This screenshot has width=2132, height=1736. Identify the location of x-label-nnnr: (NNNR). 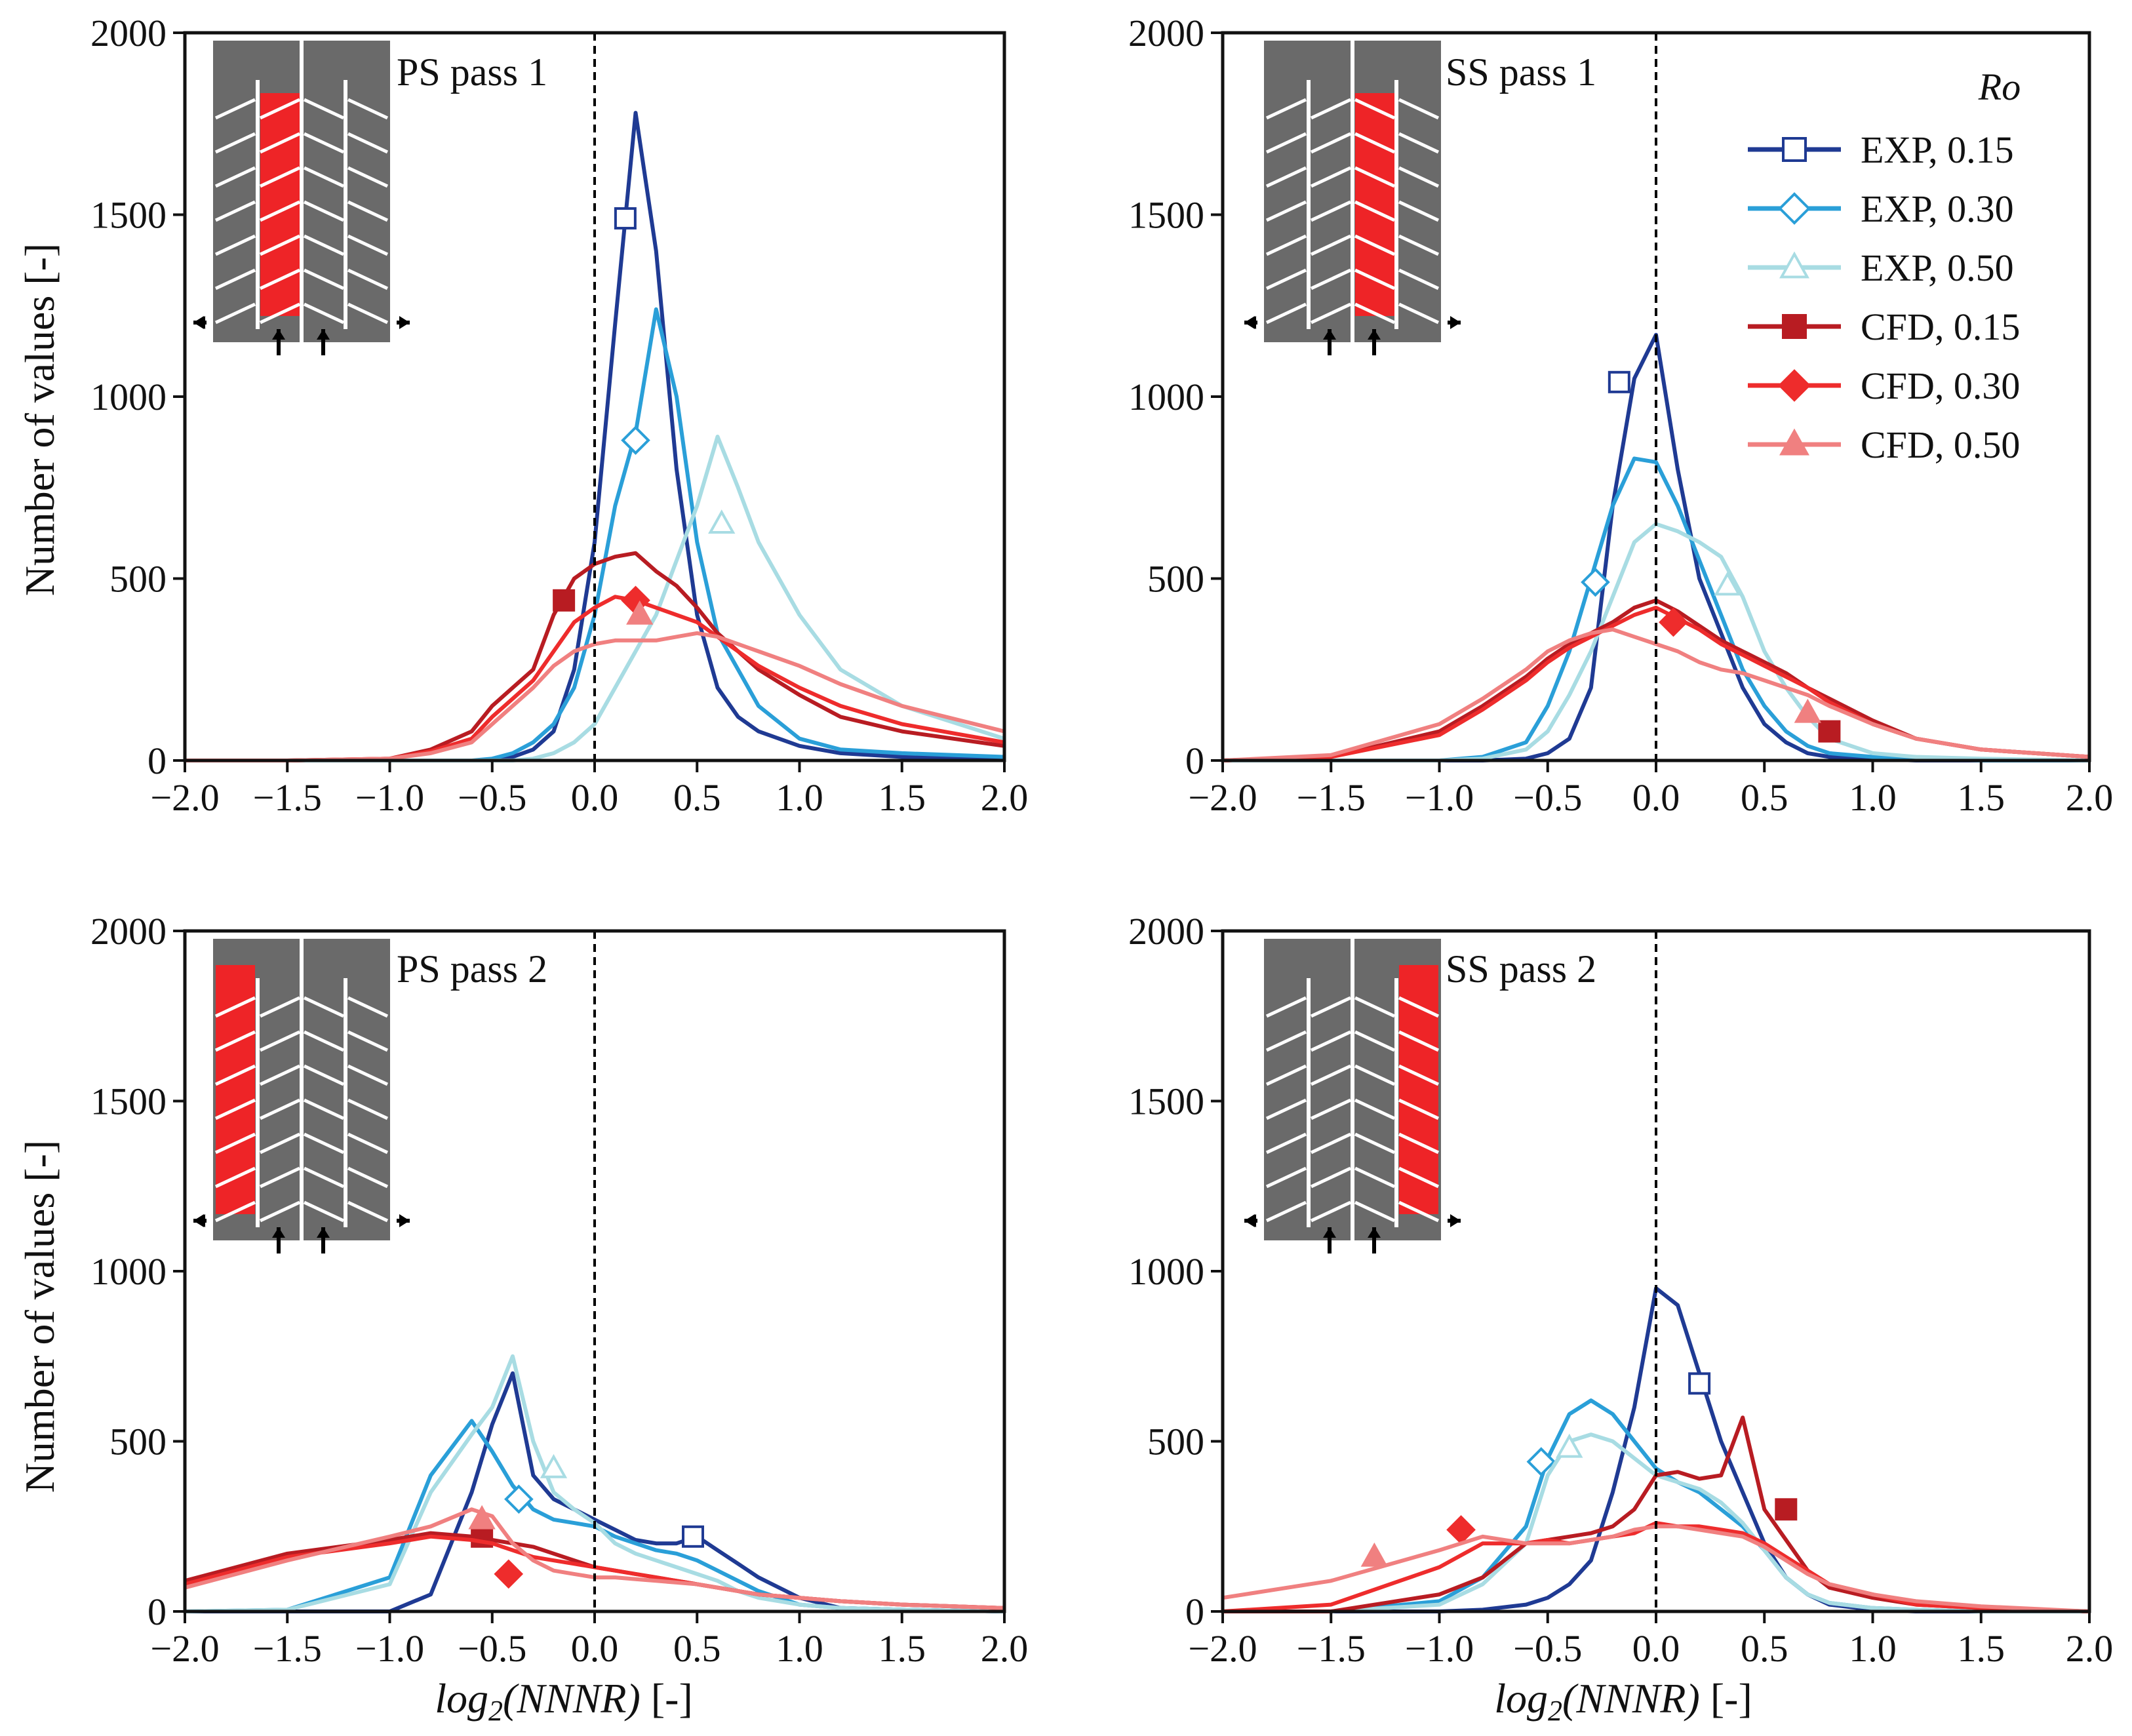
(572, 1698).